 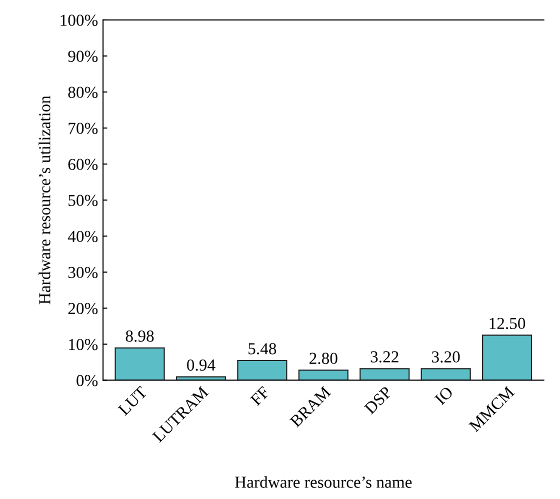 What do you see at coordinates (79, 20) in the screenshot?
I see `y-tick-label: 100%` at bounding box center [79, 20].